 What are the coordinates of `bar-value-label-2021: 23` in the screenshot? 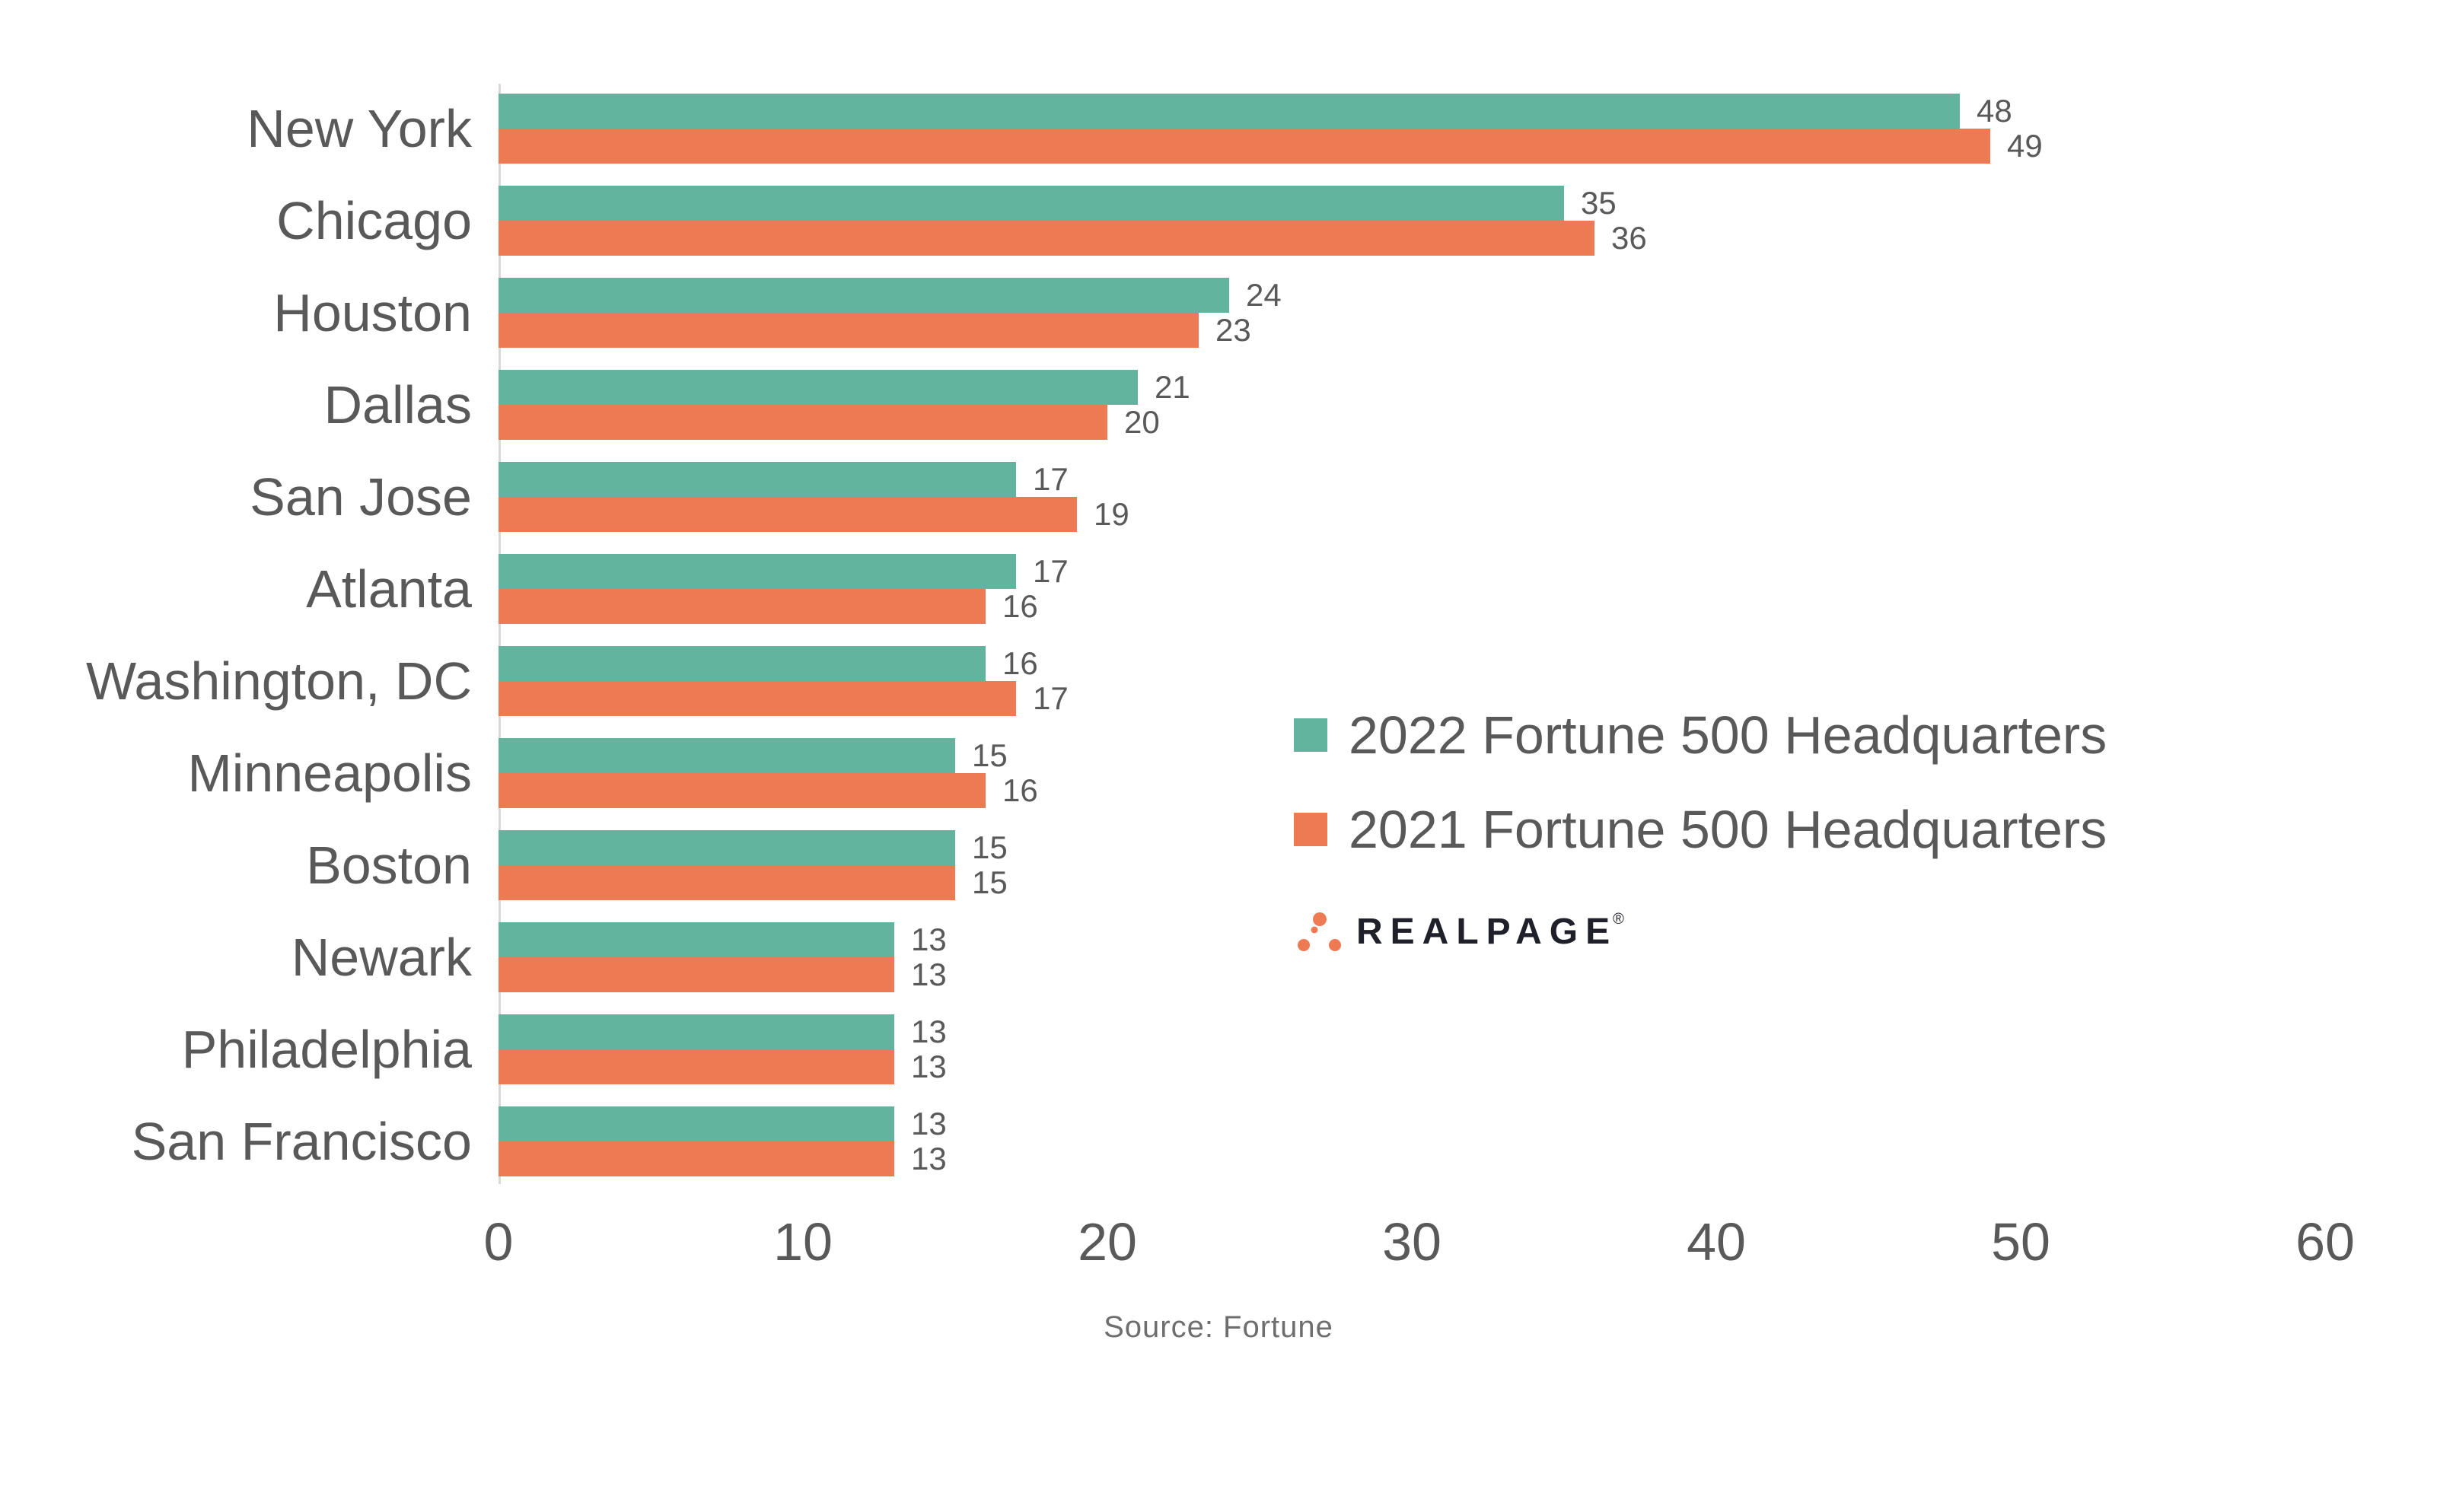 It's located at (1233, 330).